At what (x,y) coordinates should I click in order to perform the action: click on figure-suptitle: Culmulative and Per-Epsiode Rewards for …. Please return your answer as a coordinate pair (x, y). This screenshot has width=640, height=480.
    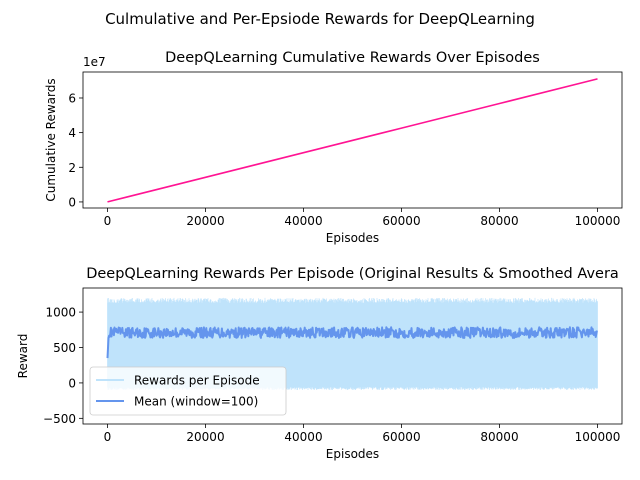
    Looking at the image, I should click on (320, 19).